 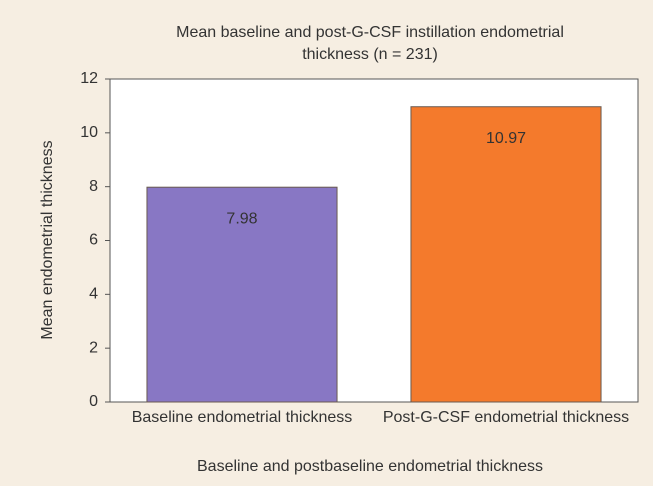 I want to click on y-tick-label: 2, so click(x=93, y=347).